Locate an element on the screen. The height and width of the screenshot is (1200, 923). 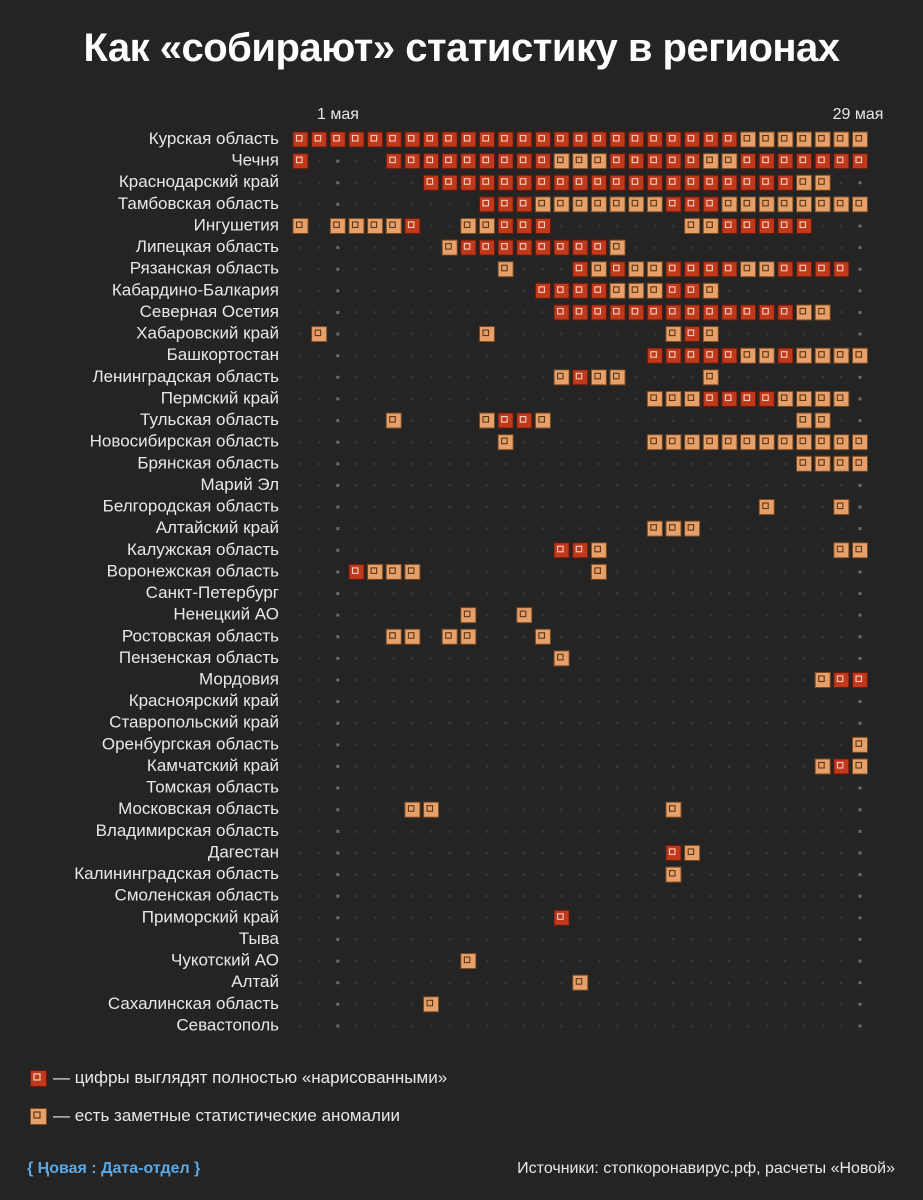
region-label: Ингушетия is located at coordinates (236, 224).